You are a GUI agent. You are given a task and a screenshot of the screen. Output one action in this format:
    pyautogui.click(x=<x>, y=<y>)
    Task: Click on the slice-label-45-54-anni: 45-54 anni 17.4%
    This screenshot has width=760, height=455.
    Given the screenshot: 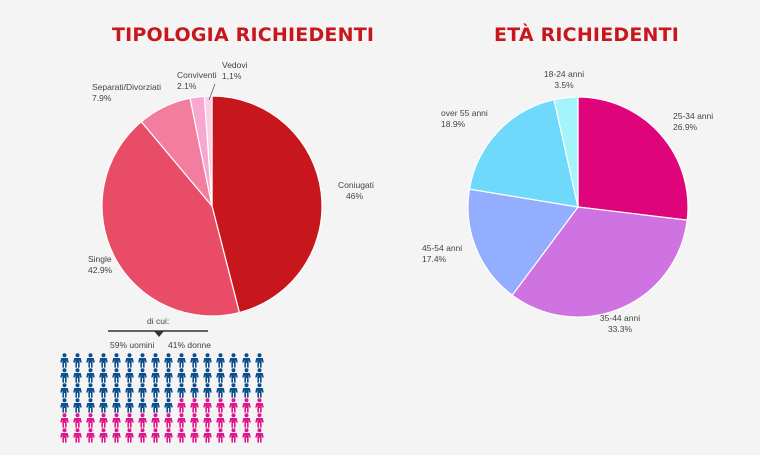 What is the action you would take?
    pyautogui.click(x=442, y=253)
    